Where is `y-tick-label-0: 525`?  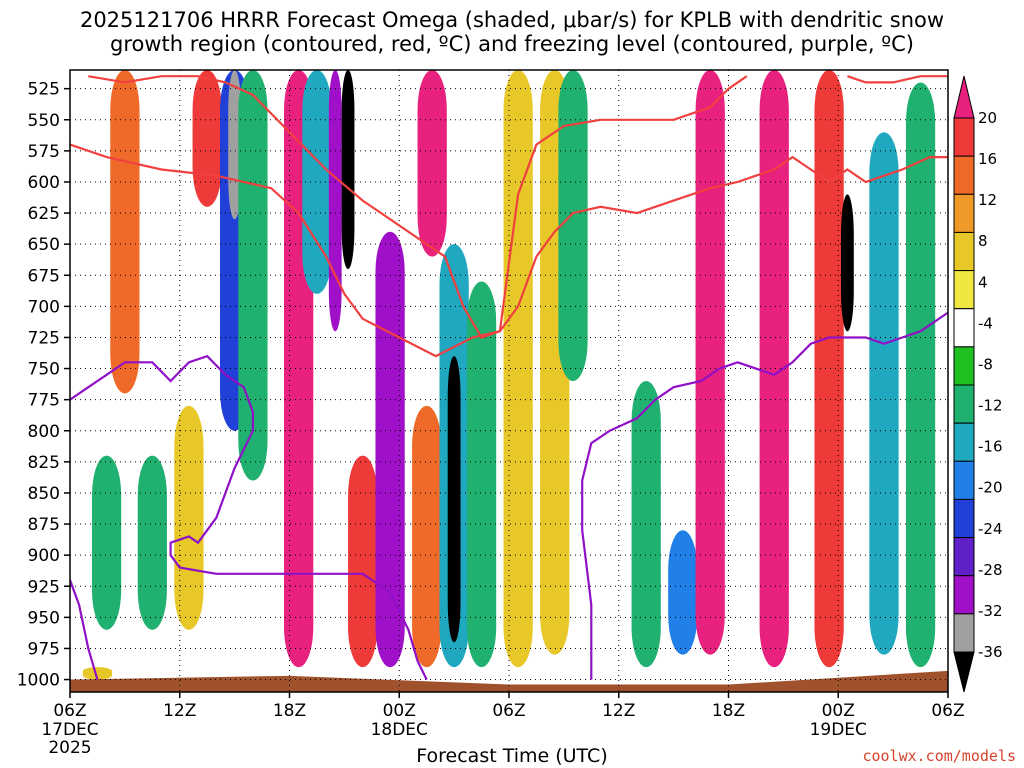
y-tick-label-0: 525 is located at coordinates (44, 90).